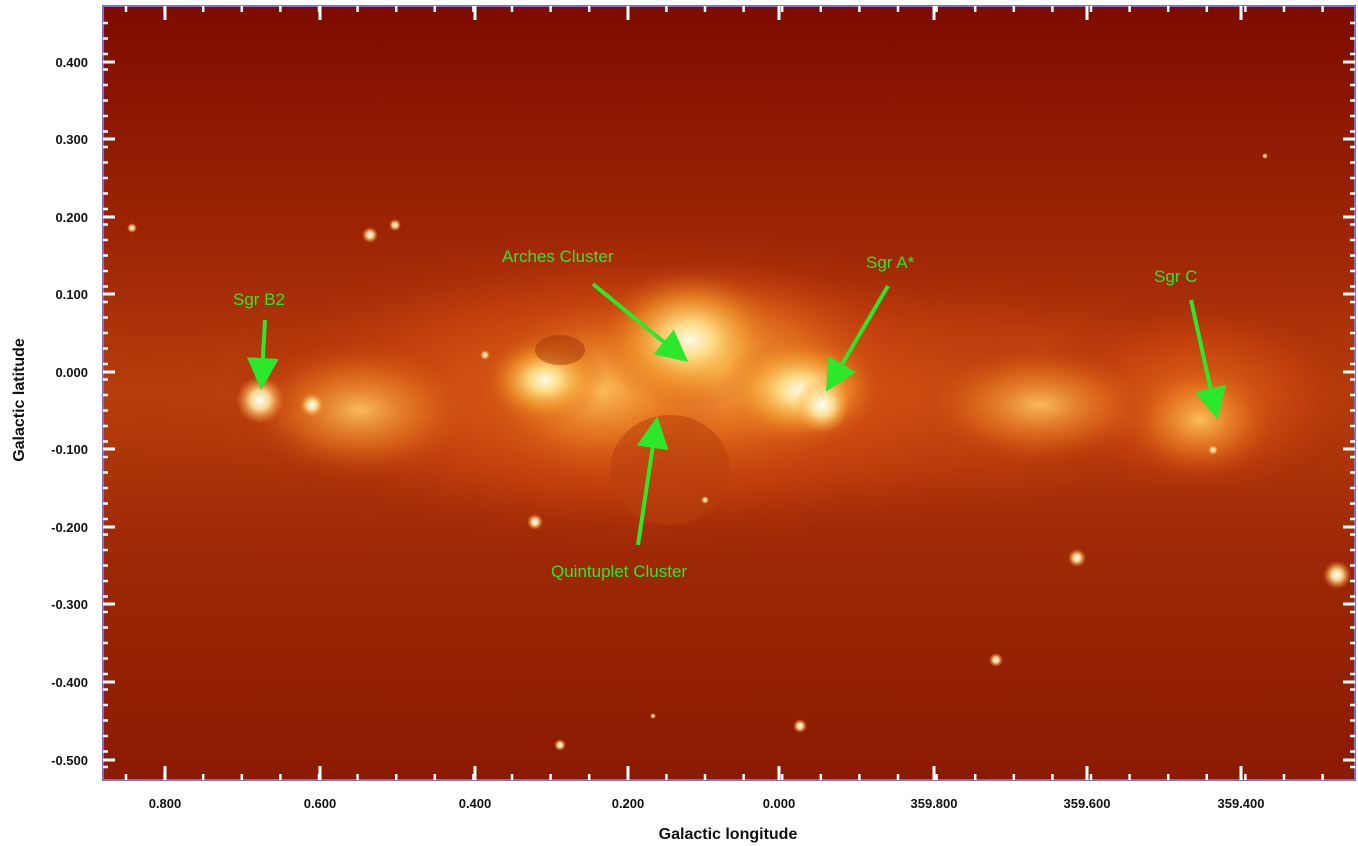  I want to click on y-tick-label: 0.300, so click(71, 139).